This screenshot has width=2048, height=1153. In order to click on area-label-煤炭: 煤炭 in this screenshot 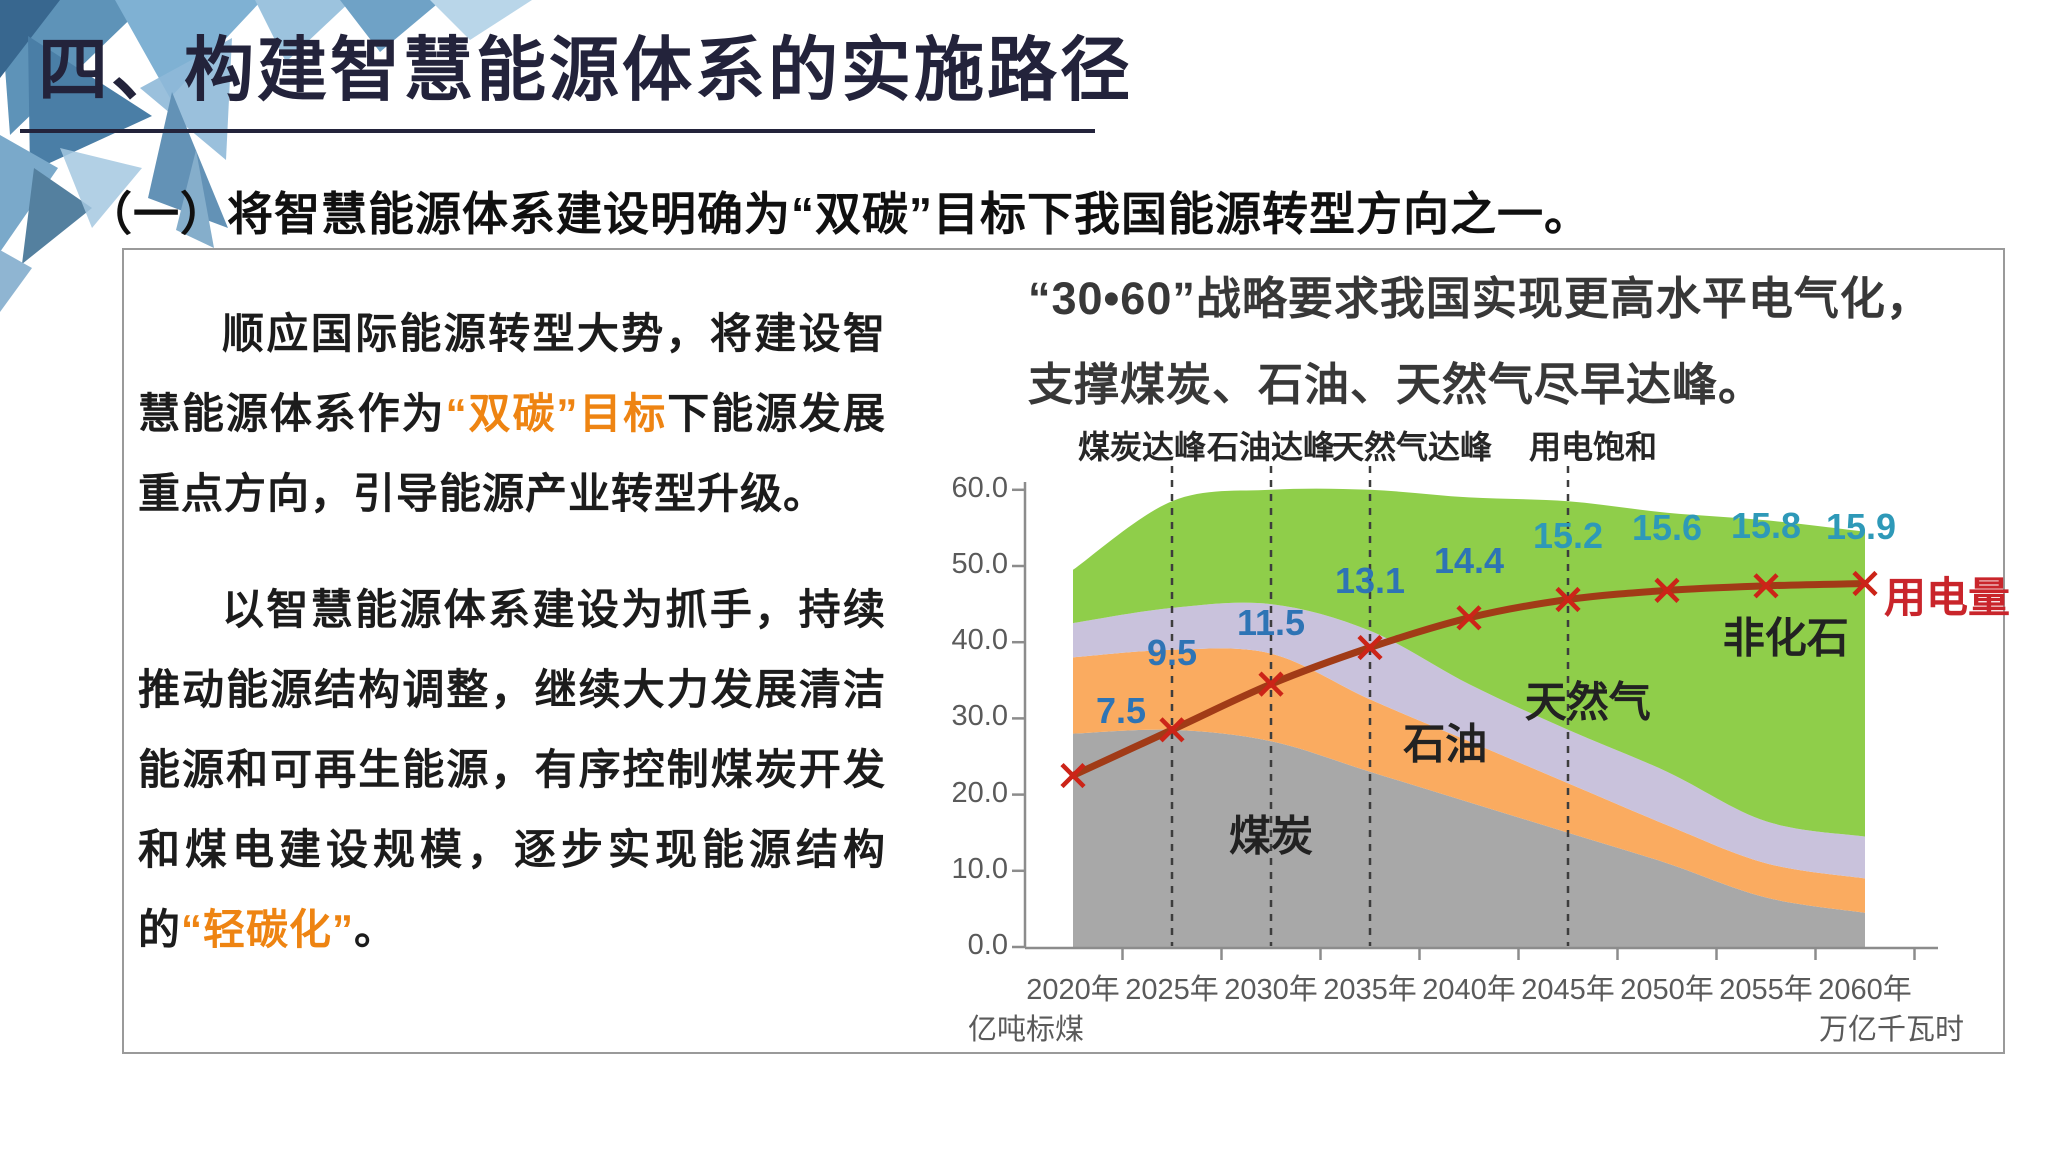, I will do `click(1271, 836)`.